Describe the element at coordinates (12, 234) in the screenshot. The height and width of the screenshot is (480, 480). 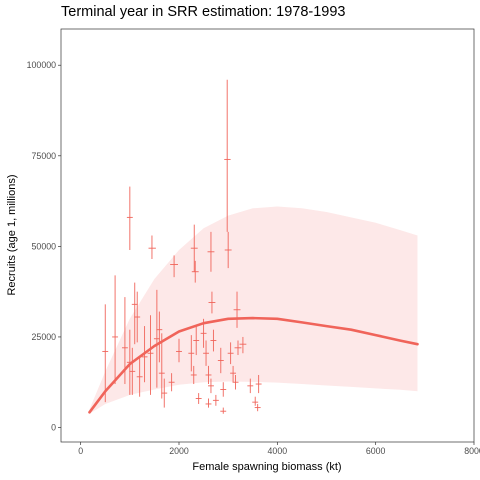
I see `y-axis-title: Recruits (age 1, millions)` at that location.